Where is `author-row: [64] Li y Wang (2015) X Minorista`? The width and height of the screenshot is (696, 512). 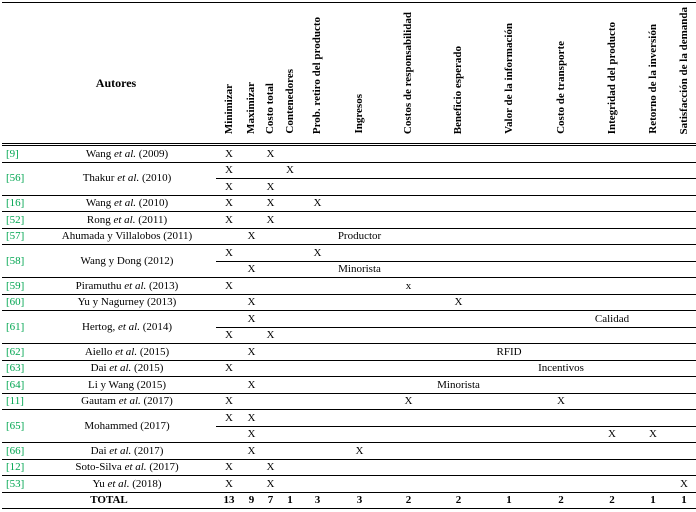
author-row: [64] Li y Wang (2015) X Minorista is located at coordinates (349, 384).